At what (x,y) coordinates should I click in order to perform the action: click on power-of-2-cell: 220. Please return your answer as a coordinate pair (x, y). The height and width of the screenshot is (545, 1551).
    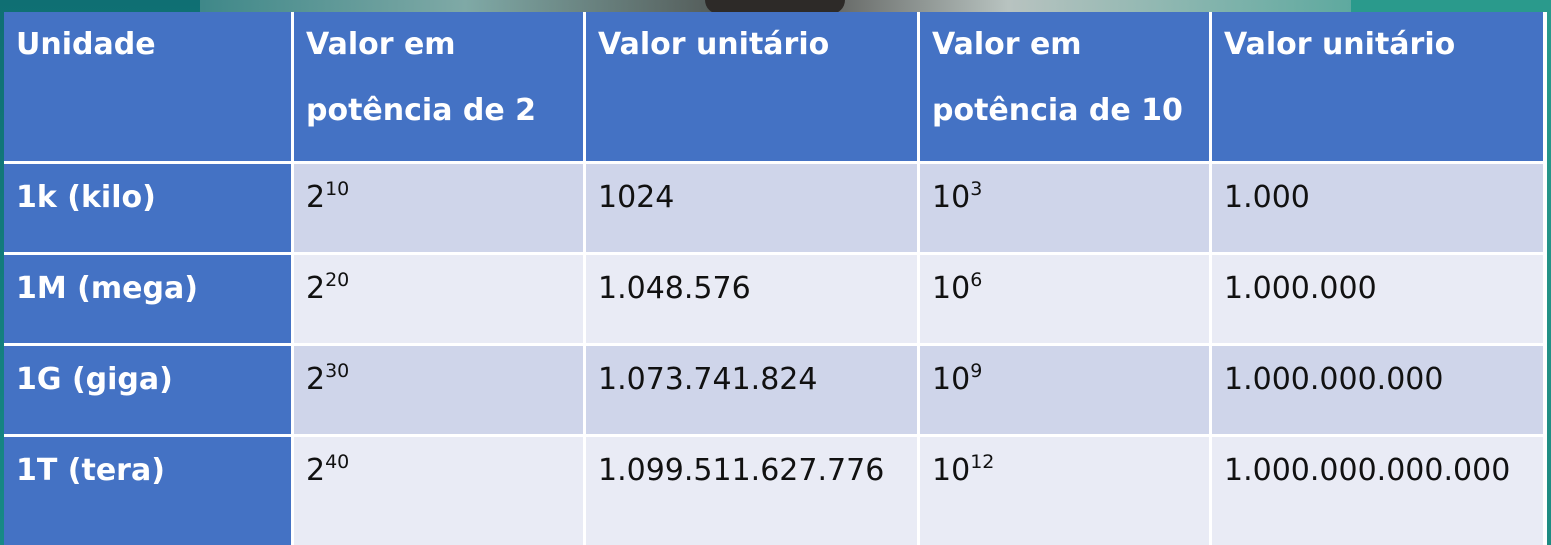
    Looking at the image, I should click on (440, 300).